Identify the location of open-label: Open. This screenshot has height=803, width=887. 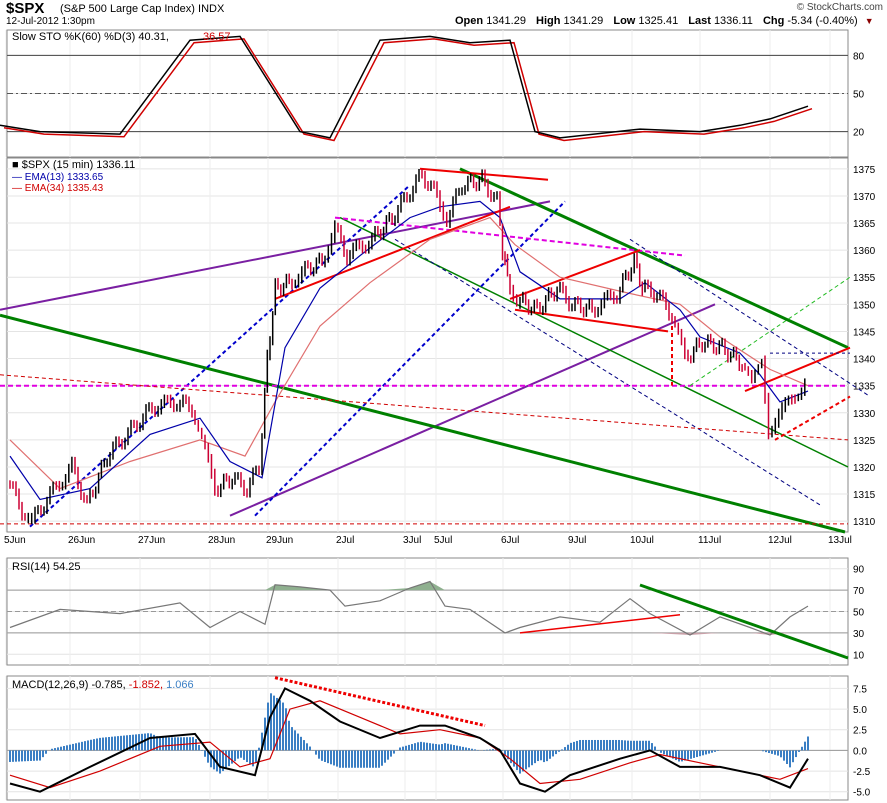
(469, 21).